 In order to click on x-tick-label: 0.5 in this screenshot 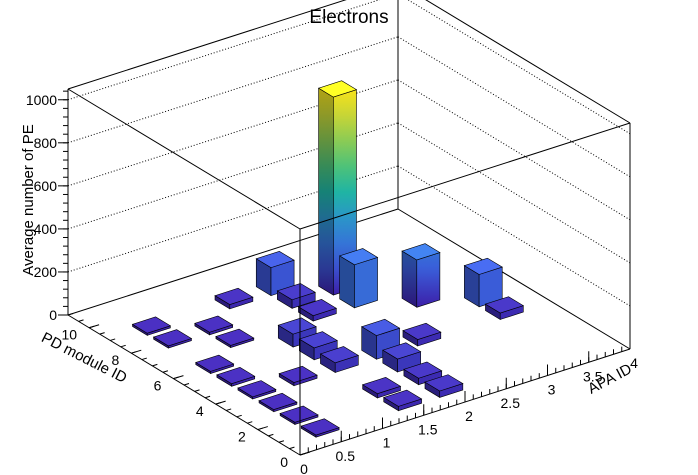, I will do `click(346, 456)`.